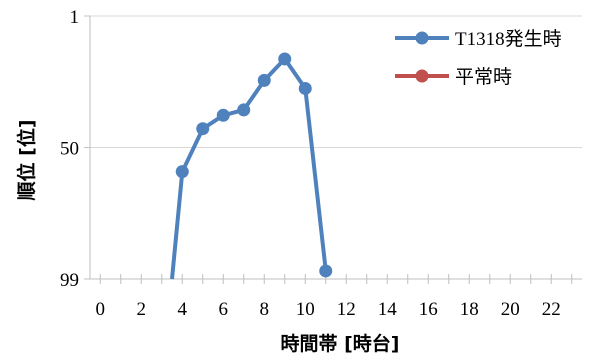 This screenshot has width=597, height=363. Describe the element at coordinates (101, 309) in the screenshot. I see `x-tick-label: 0` at that location.